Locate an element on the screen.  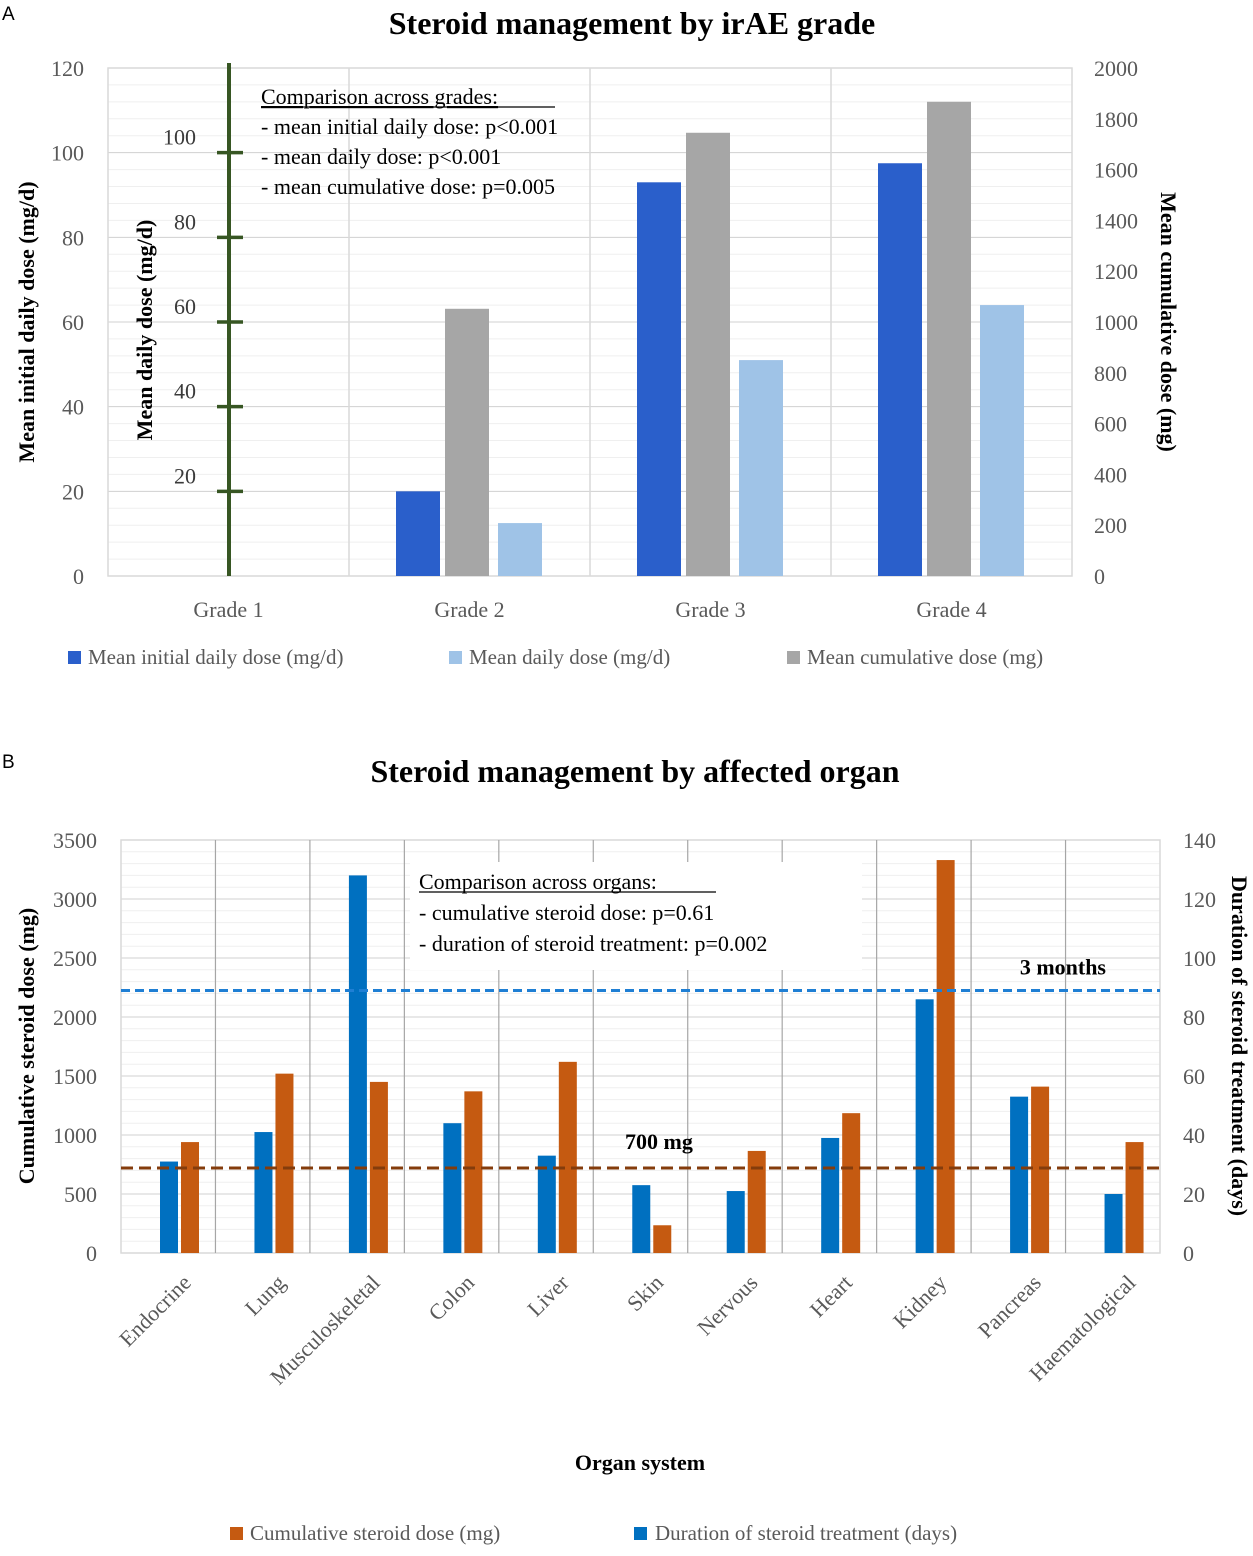
chart-b-category-label: Skin is located at coordinates (645, 1293).